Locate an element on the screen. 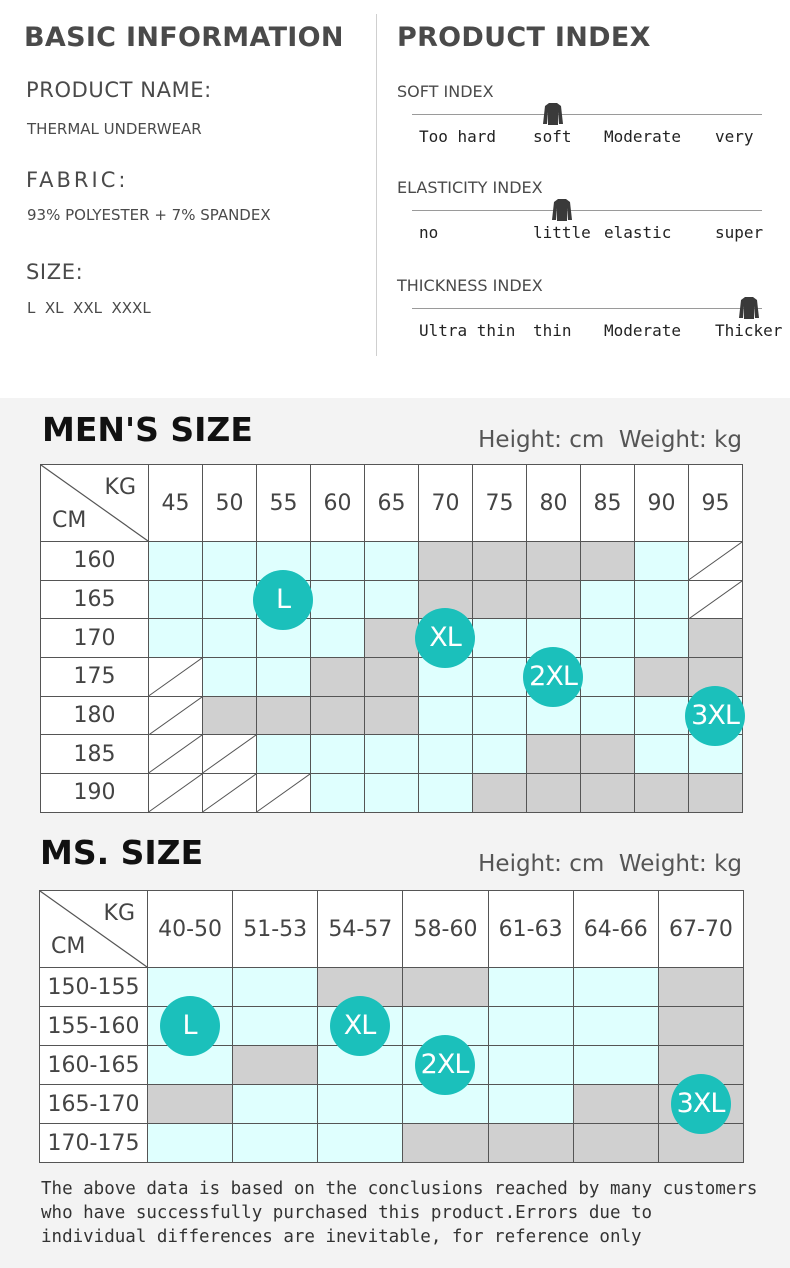 The width and height of the screenshot is (790, 1268). weight-header-cell: 61-63 is located at coordinates (530, 929).